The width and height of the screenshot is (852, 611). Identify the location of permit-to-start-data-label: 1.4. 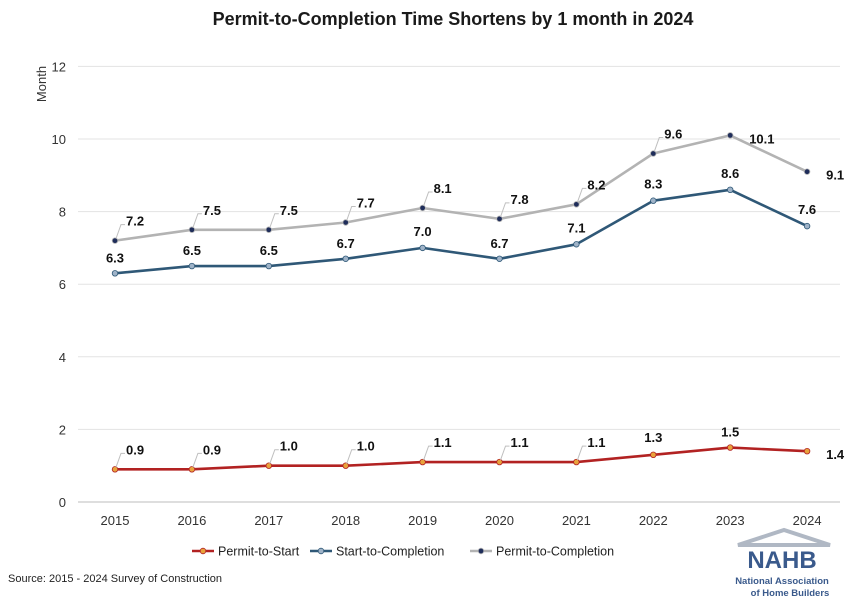
(835, 454).